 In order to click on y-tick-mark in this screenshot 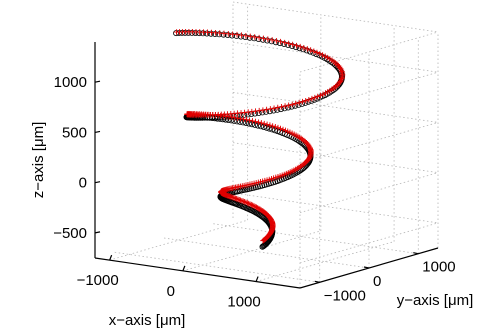, I will do `click(366, 267)`.